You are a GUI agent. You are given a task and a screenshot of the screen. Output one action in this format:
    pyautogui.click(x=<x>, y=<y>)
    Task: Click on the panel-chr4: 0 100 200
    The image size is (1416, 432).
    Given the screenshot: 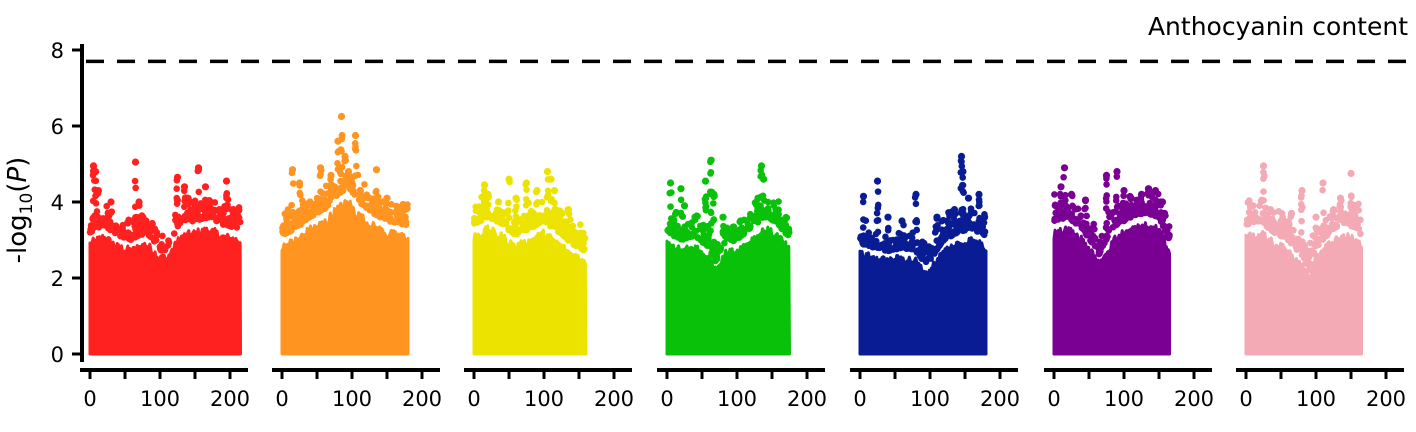 What is the action you would take?
    pyautogui.click(x=742, y=283)
    